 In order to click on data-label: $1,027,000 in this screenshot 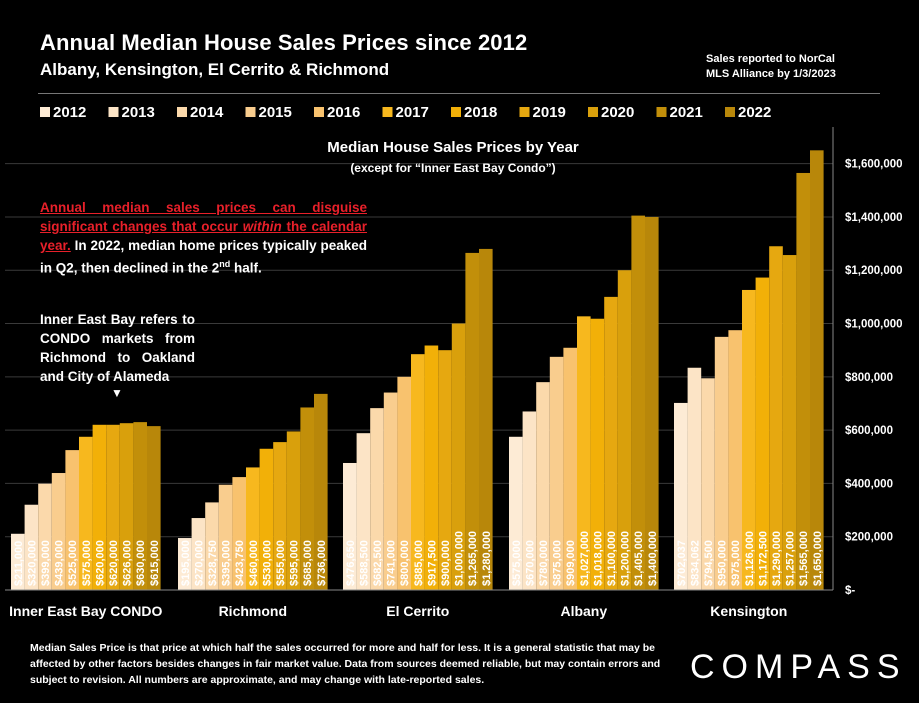, I will do `click(585, 558)`.